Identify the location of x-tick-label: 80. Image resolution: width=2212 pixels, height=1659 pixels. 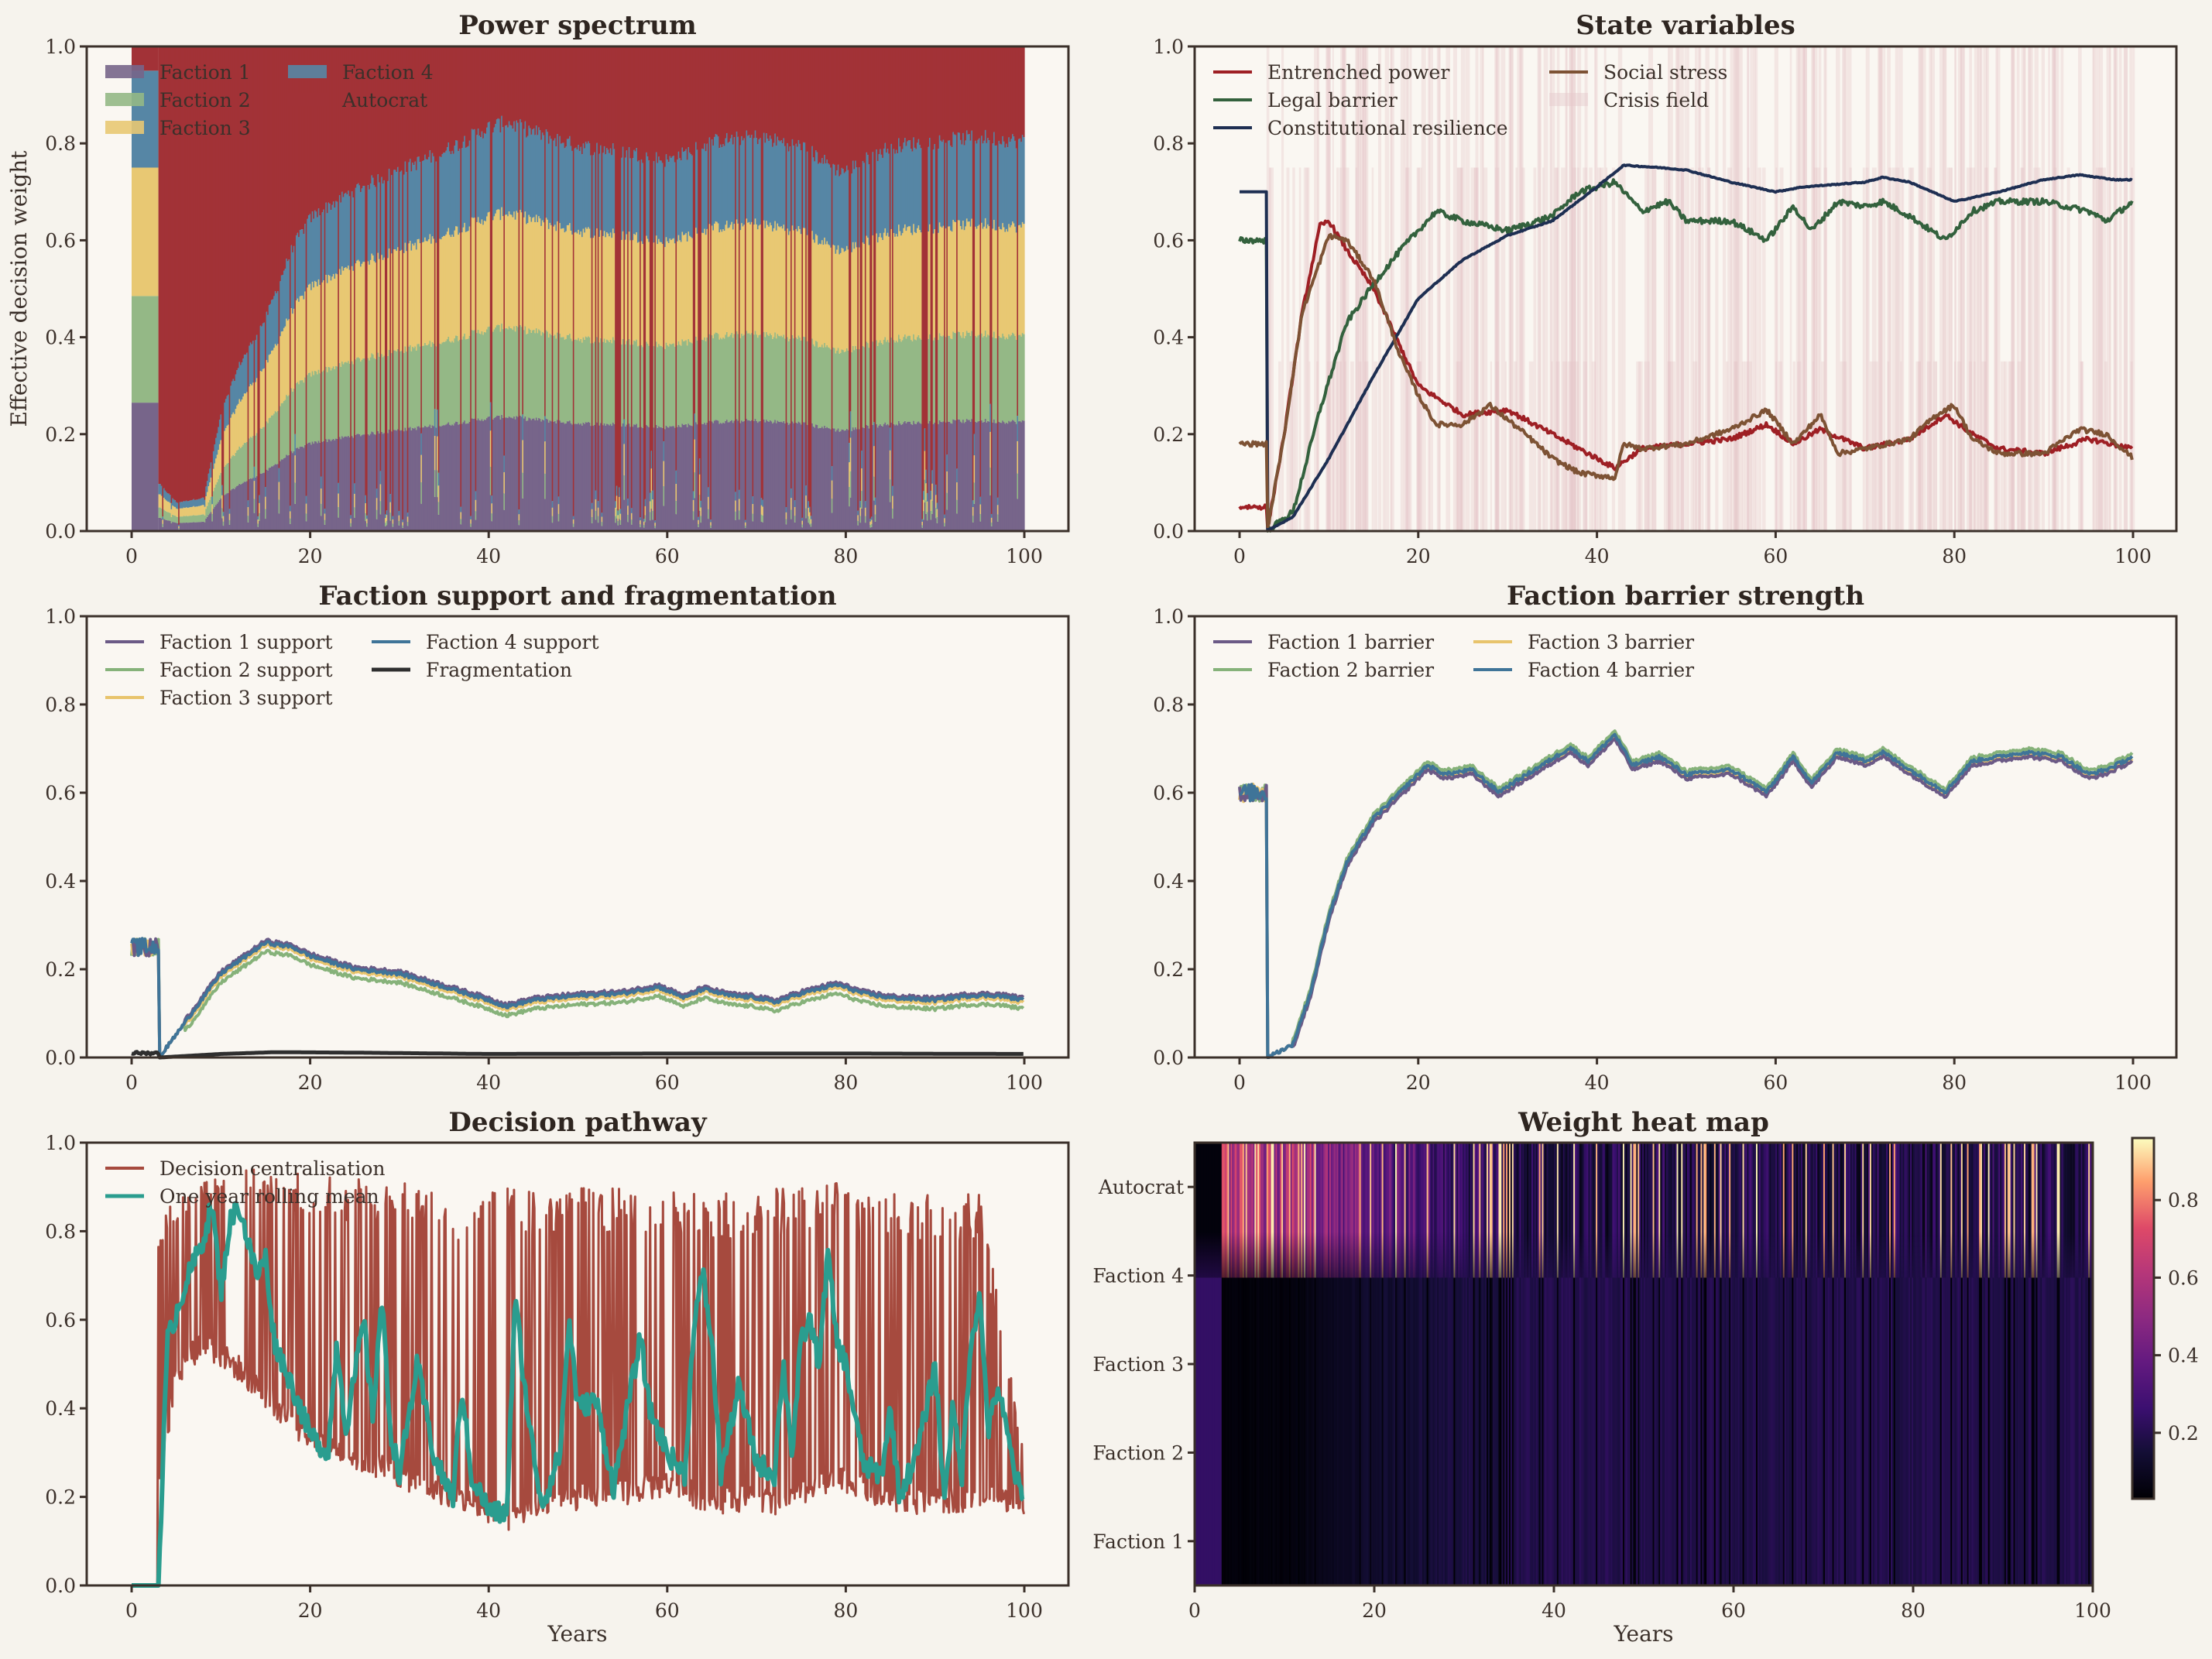
(846, 1083).